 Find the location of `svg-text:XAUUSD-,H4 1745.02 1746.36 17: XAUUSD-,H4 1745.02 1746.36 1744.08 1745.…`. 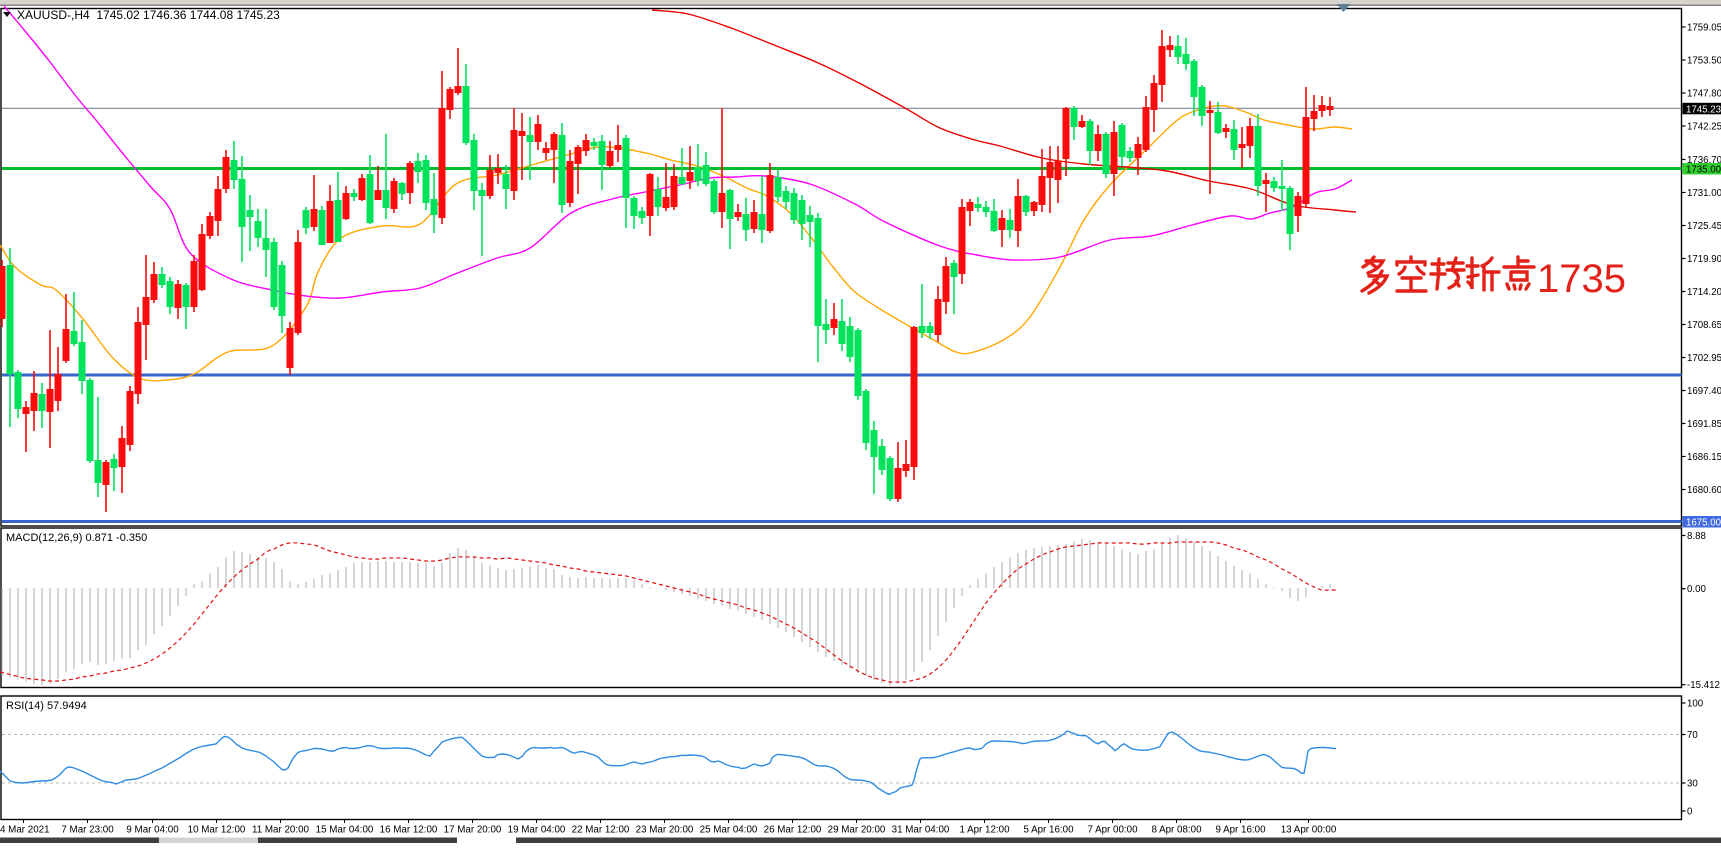

svg-text:XAUUSD-,H4 1745.02 1746.36 17: XAUUSD-,H4 1745.02 1746.36 1744.08 1745.… is located at coordinates (148, 15).